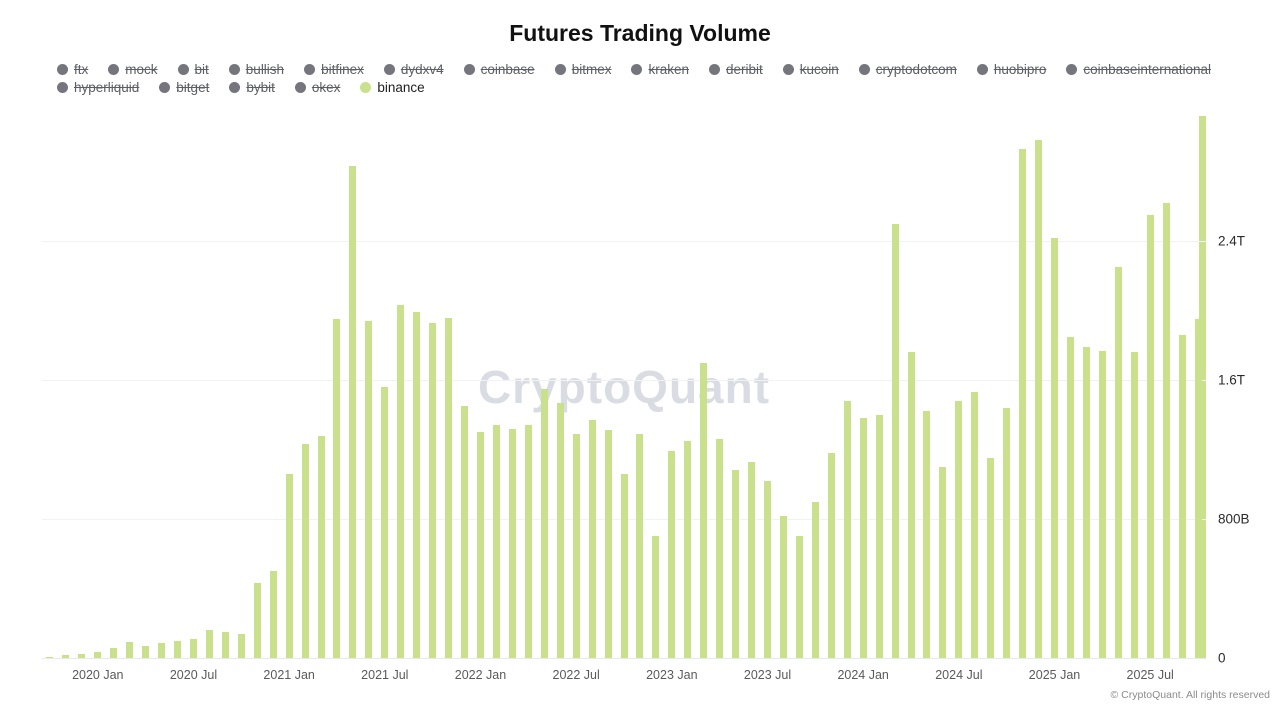 The height and width of the screenshot is (720, 1280). I want to click on x-axis-label: 2024 Jul, so click(959, 675).